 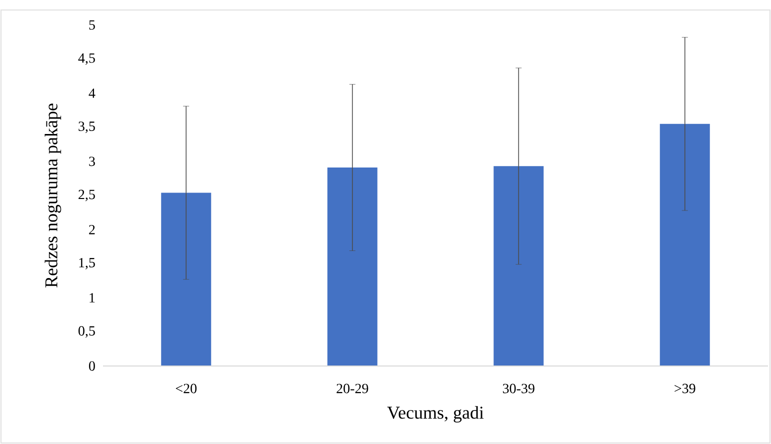 What do you see at coordinates (186, 389) in the screenshot?
I see `x-tick-label: <20` at bounding box center [186, 389].